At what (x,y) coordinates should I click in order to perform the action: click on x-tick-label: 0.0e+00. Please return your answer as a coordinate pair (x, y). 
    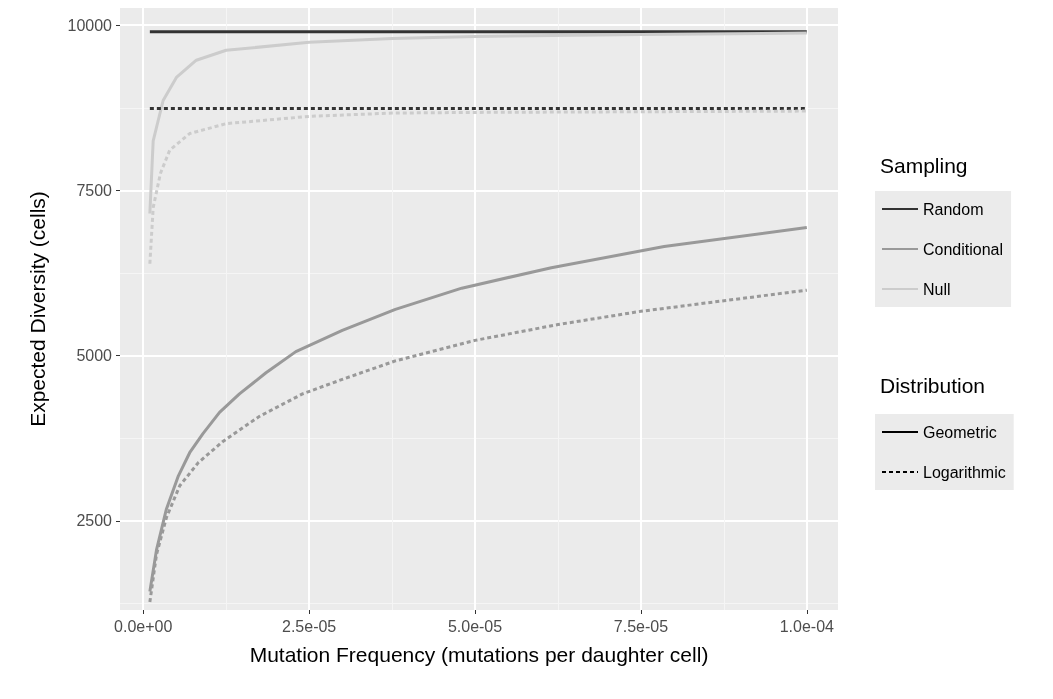
    Looking at the image, I should click on (143, 626).